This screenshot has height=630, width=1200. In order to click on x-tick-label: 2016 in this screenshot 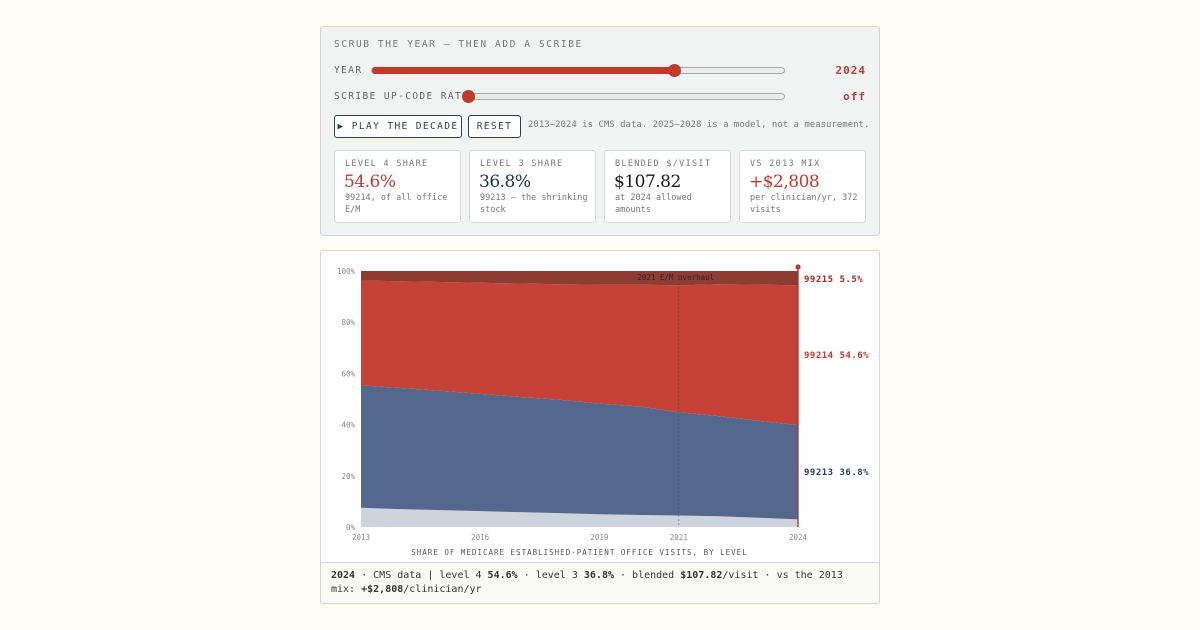, I will do `click(480, 537)`.